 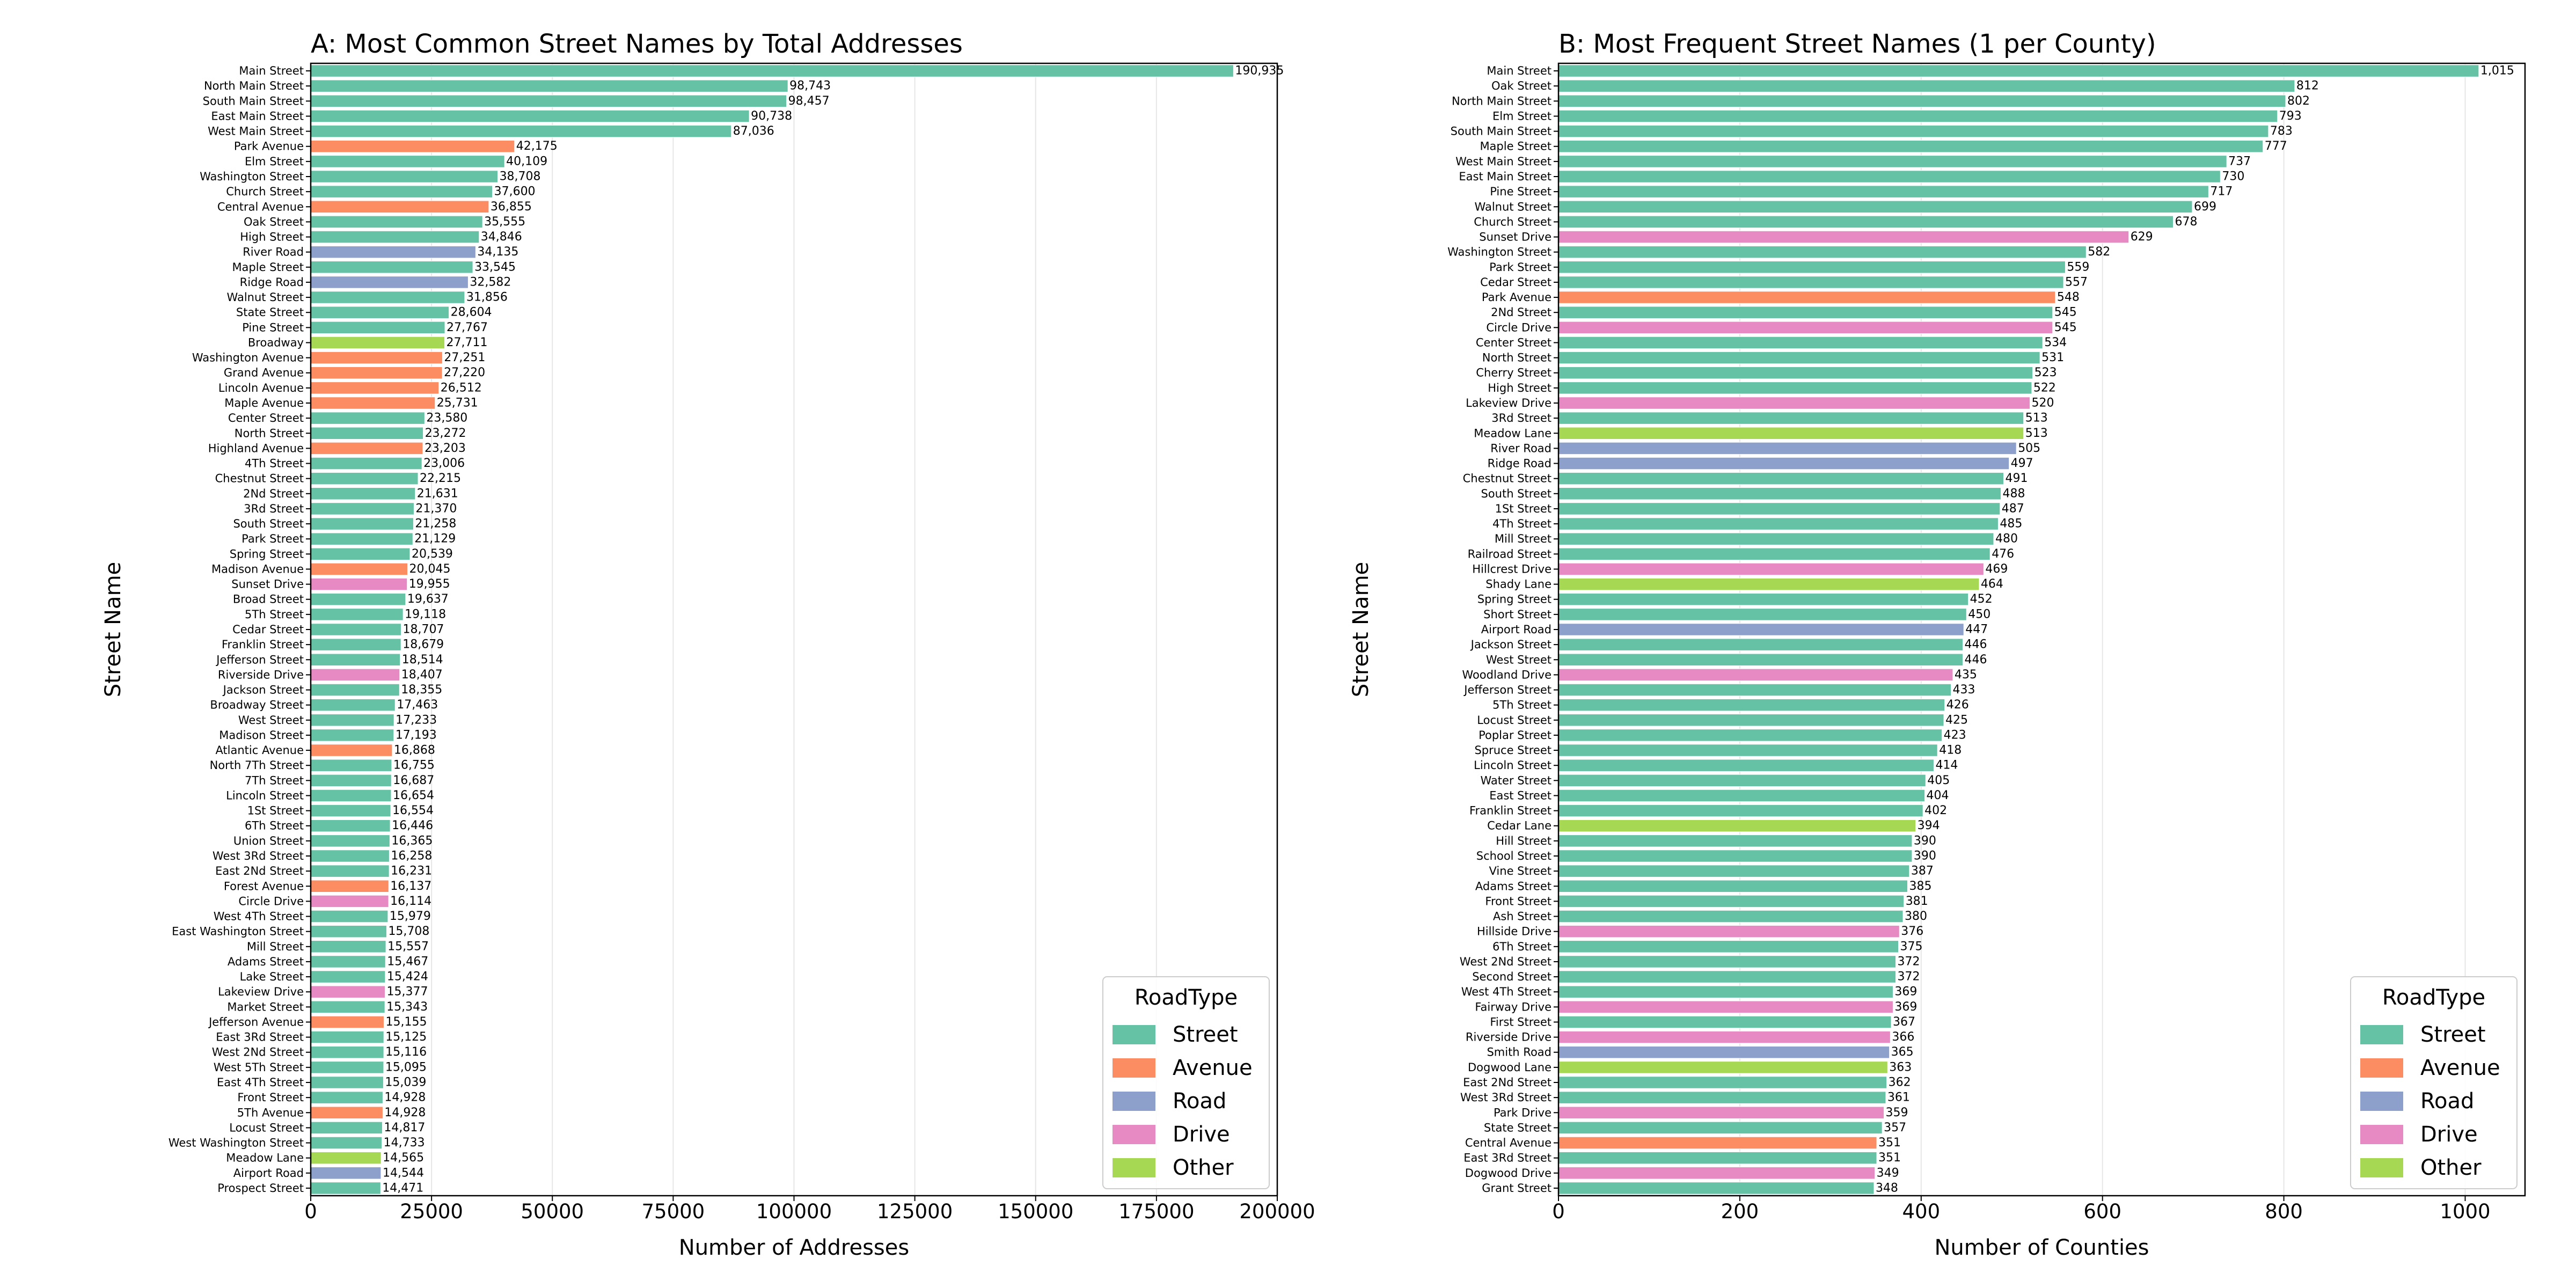 What do you see at coordinates (490, 282) in the screenshot?
I see `bar-value-label: 32,582` at bounding box center [490, 282].